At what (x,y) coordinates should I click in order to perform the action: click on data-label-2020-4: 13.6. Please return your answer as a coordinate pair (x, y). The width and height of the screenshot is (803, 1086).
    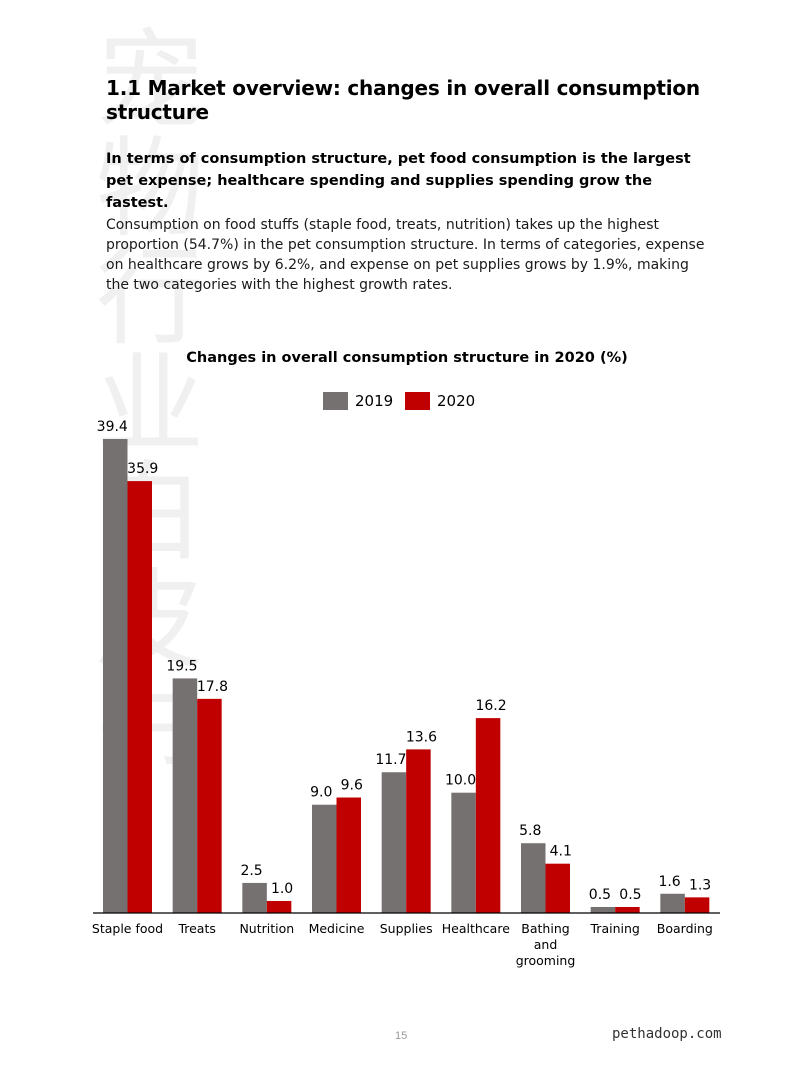
    Looking at the image, I should click on (421, 737).